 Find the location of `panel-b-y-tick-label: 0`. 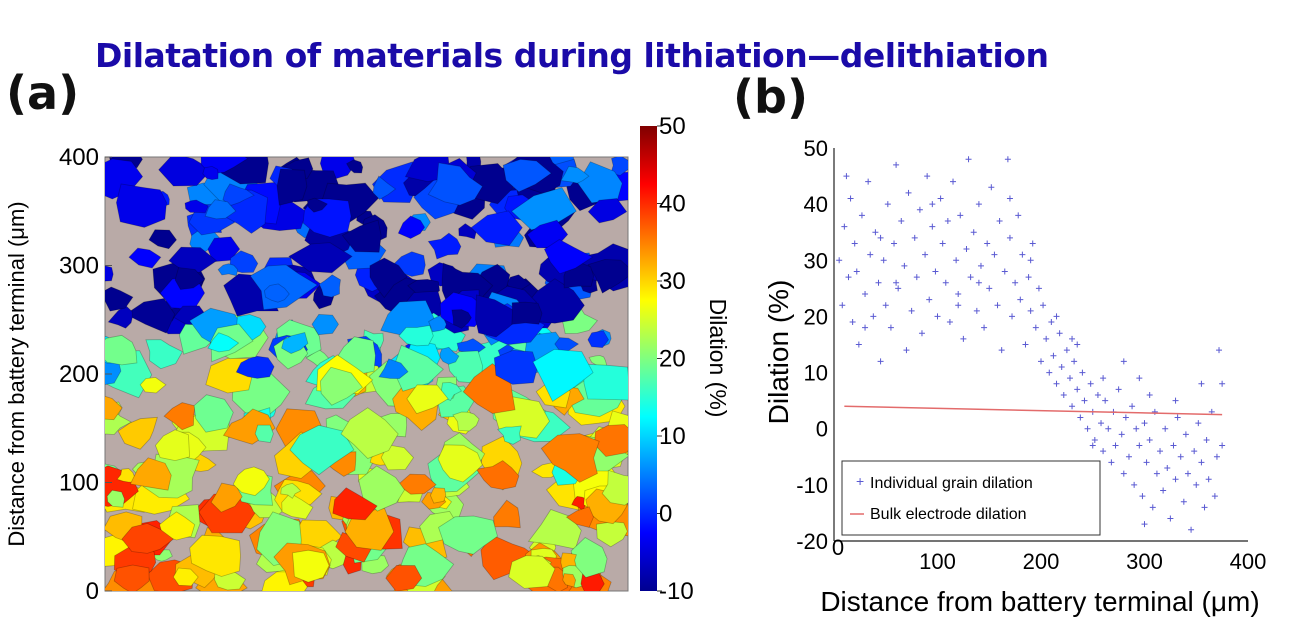

panel-b-y-tick-label: 0 is located at coordinates (822, 429).